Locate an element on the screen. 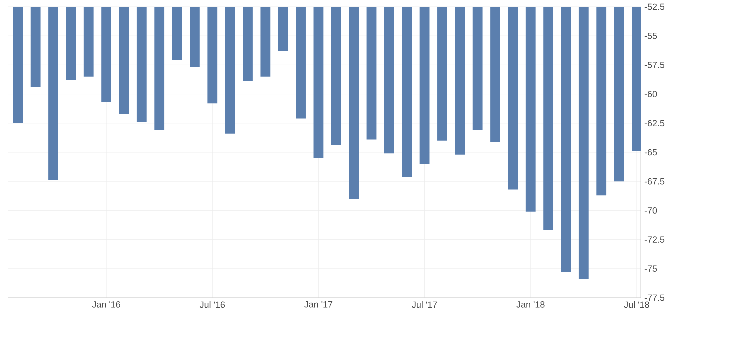 Image resolution: width=730 pixels, height=337 pixels. x-tick-label: Jul '18 is located at coordinates (637, 305).